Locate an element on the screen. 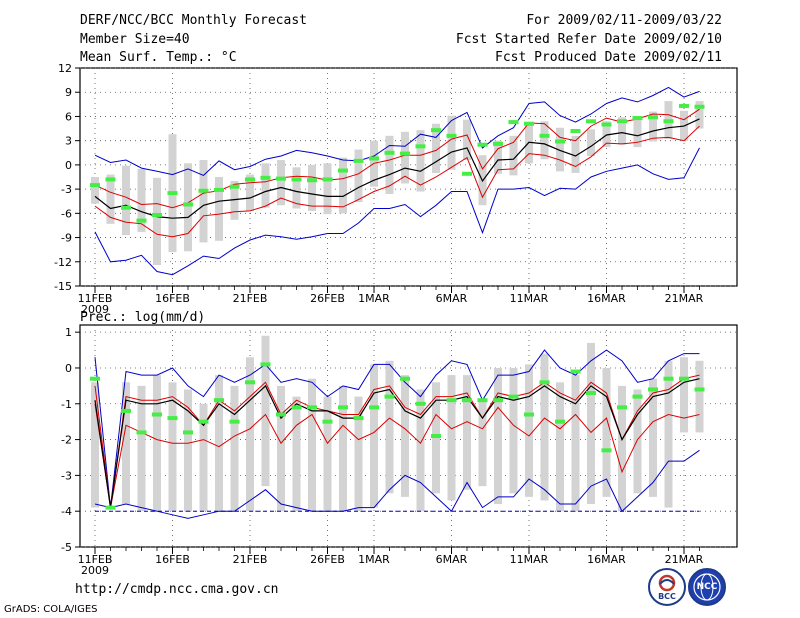 The height and width of the screenshot is (618, 800). y-tick-label: -4 is located at coordinates (66, 511).